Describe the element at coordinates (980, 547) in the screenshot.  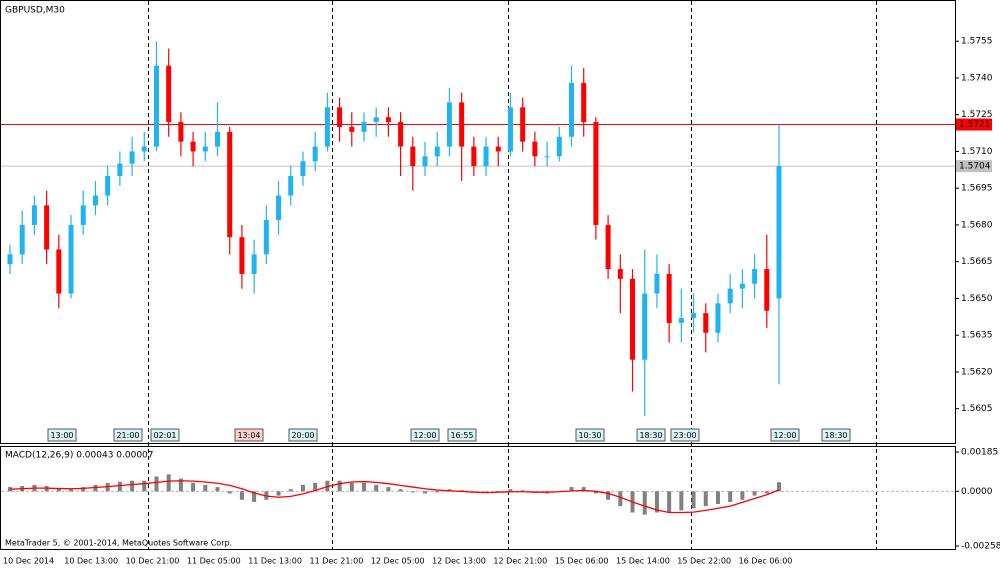
I see `y-tick-label: -0.00258` at that location.